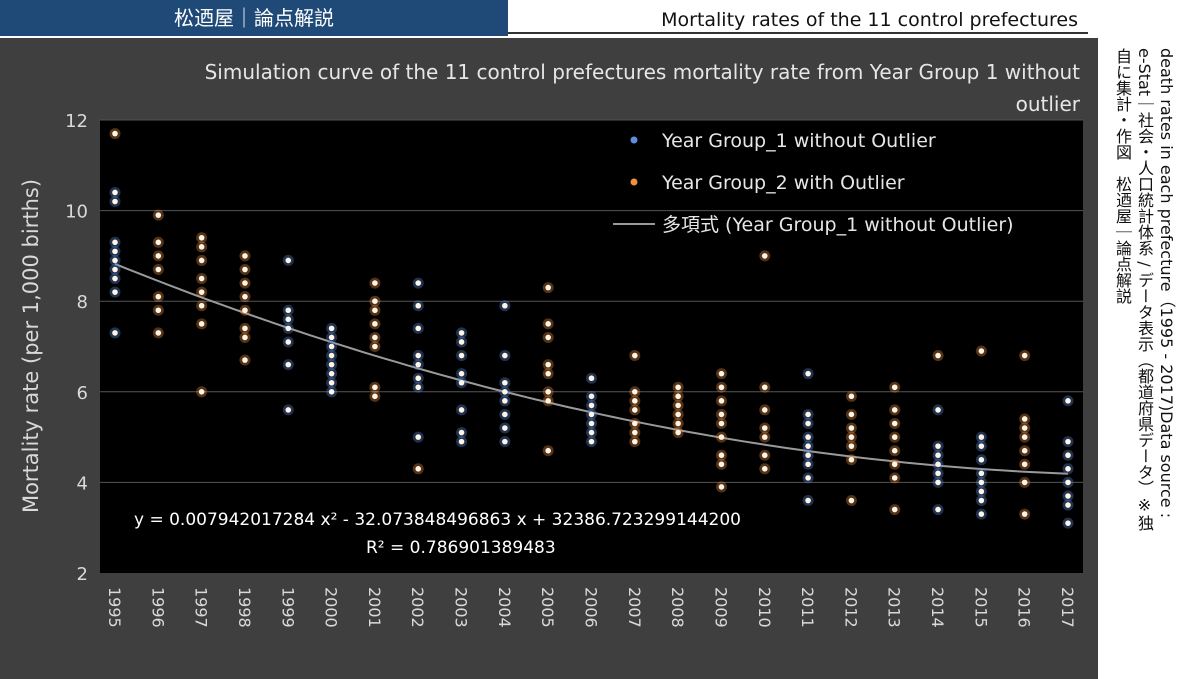  I want to click on x-tick-label: 1998, so click(244, 607).